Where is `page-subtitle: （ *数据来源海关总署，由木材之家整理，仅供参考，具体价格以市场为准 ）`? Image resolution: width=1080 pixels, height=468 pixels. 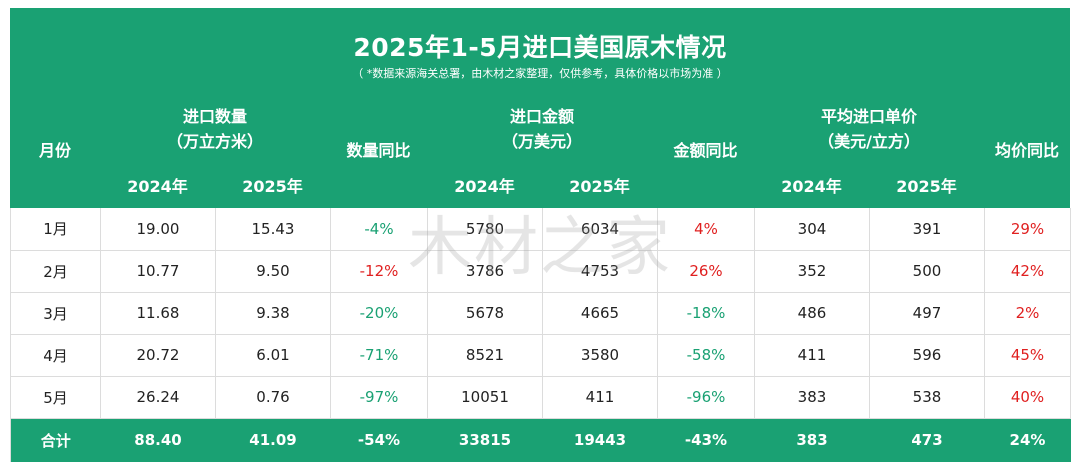 page-subtitle: （ *数据来源海关总署，由木材之家整理，仅供参考，具体价格以市场为准 ） is located at coordinates (540, 73).